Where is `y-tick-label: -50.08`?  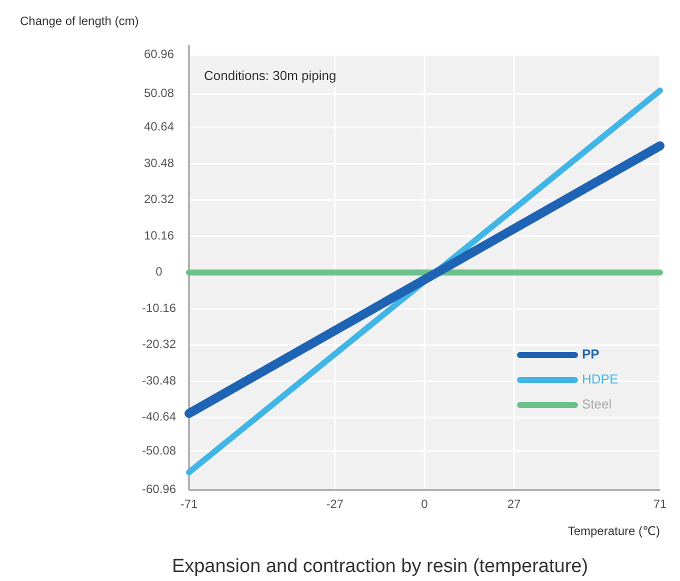 y-tick-label: -50.08 is located at coordinates (159, 450).